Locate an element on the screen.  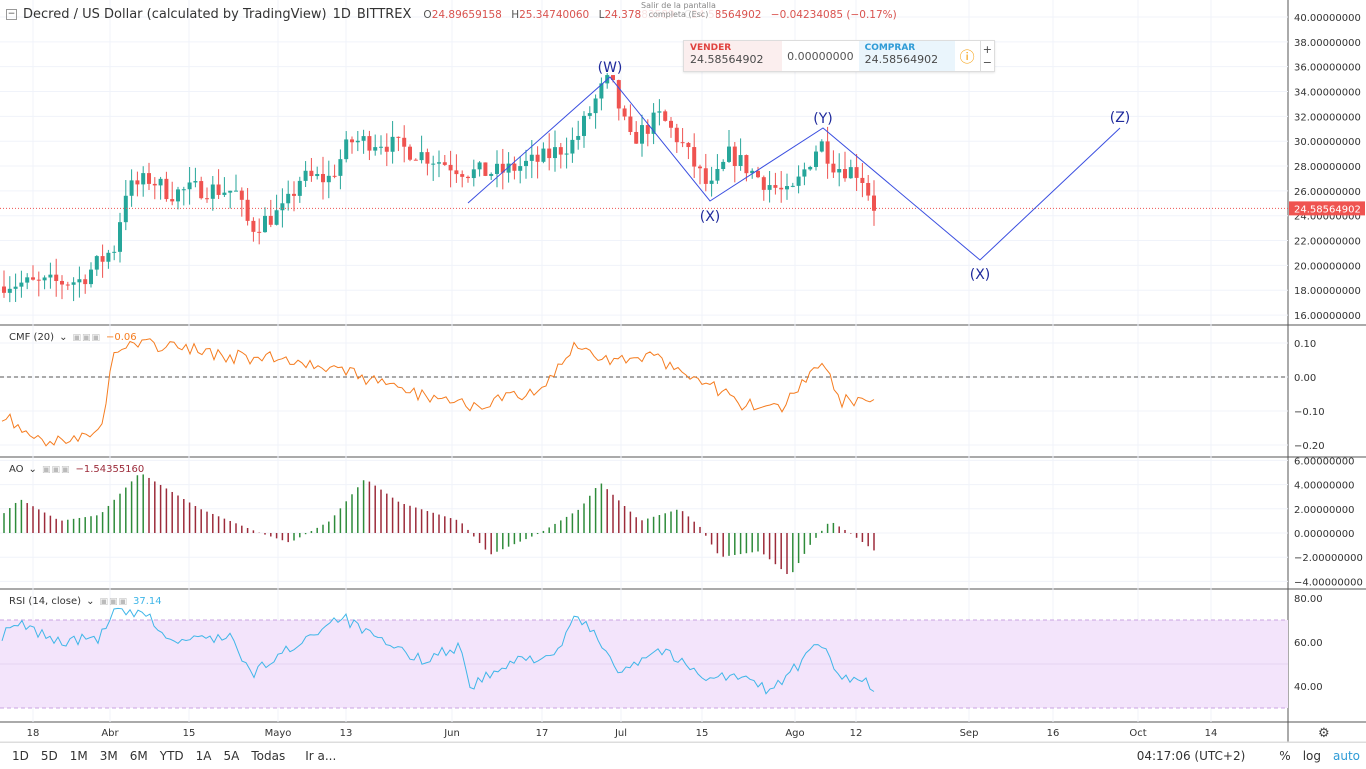
minus-button: − is located at coordinates (987, 62).